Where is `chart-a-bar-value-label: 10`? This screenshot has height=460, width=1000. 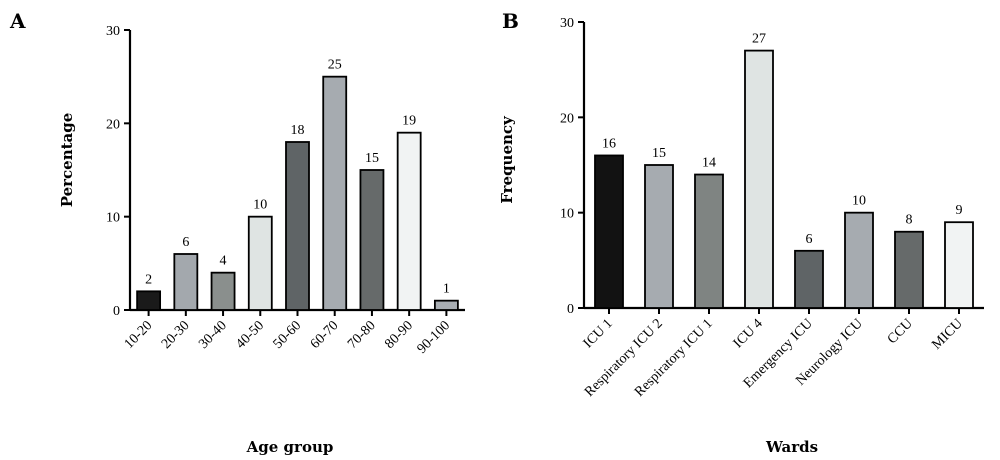
chart-a-bar-value-label: 10 is located at coordinates (260, 205).